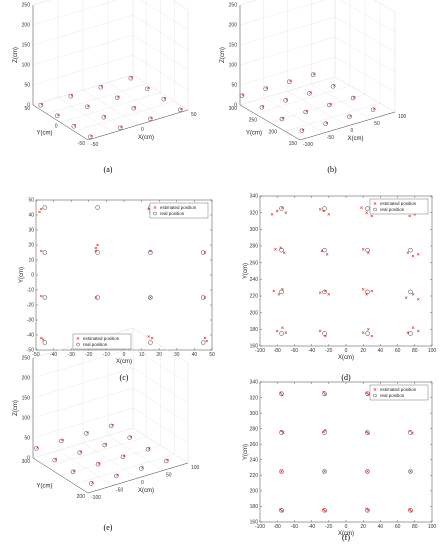 Image resolution: width=445 pixels, height=550 pixels. What do you see at coordinates (26, 419) in the screenshot?
I see `z-tick-label: 100` at bounding box center [26, 419].